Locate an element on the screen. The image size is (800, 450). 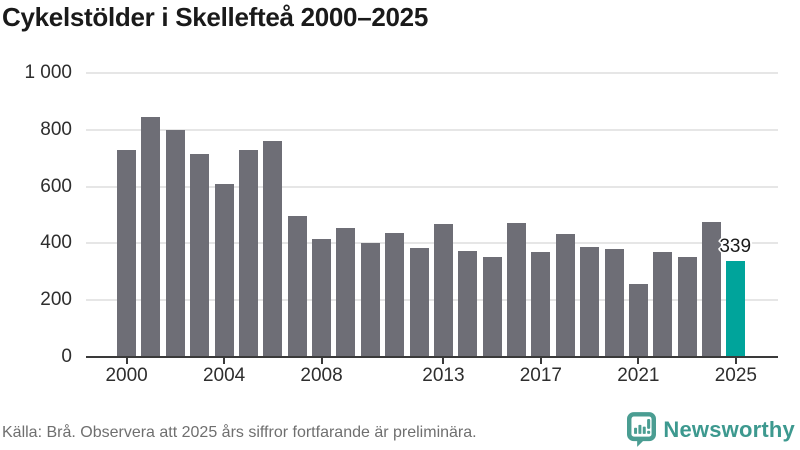
y-tick-label-200: 200 is located at coordinates (56, 300).